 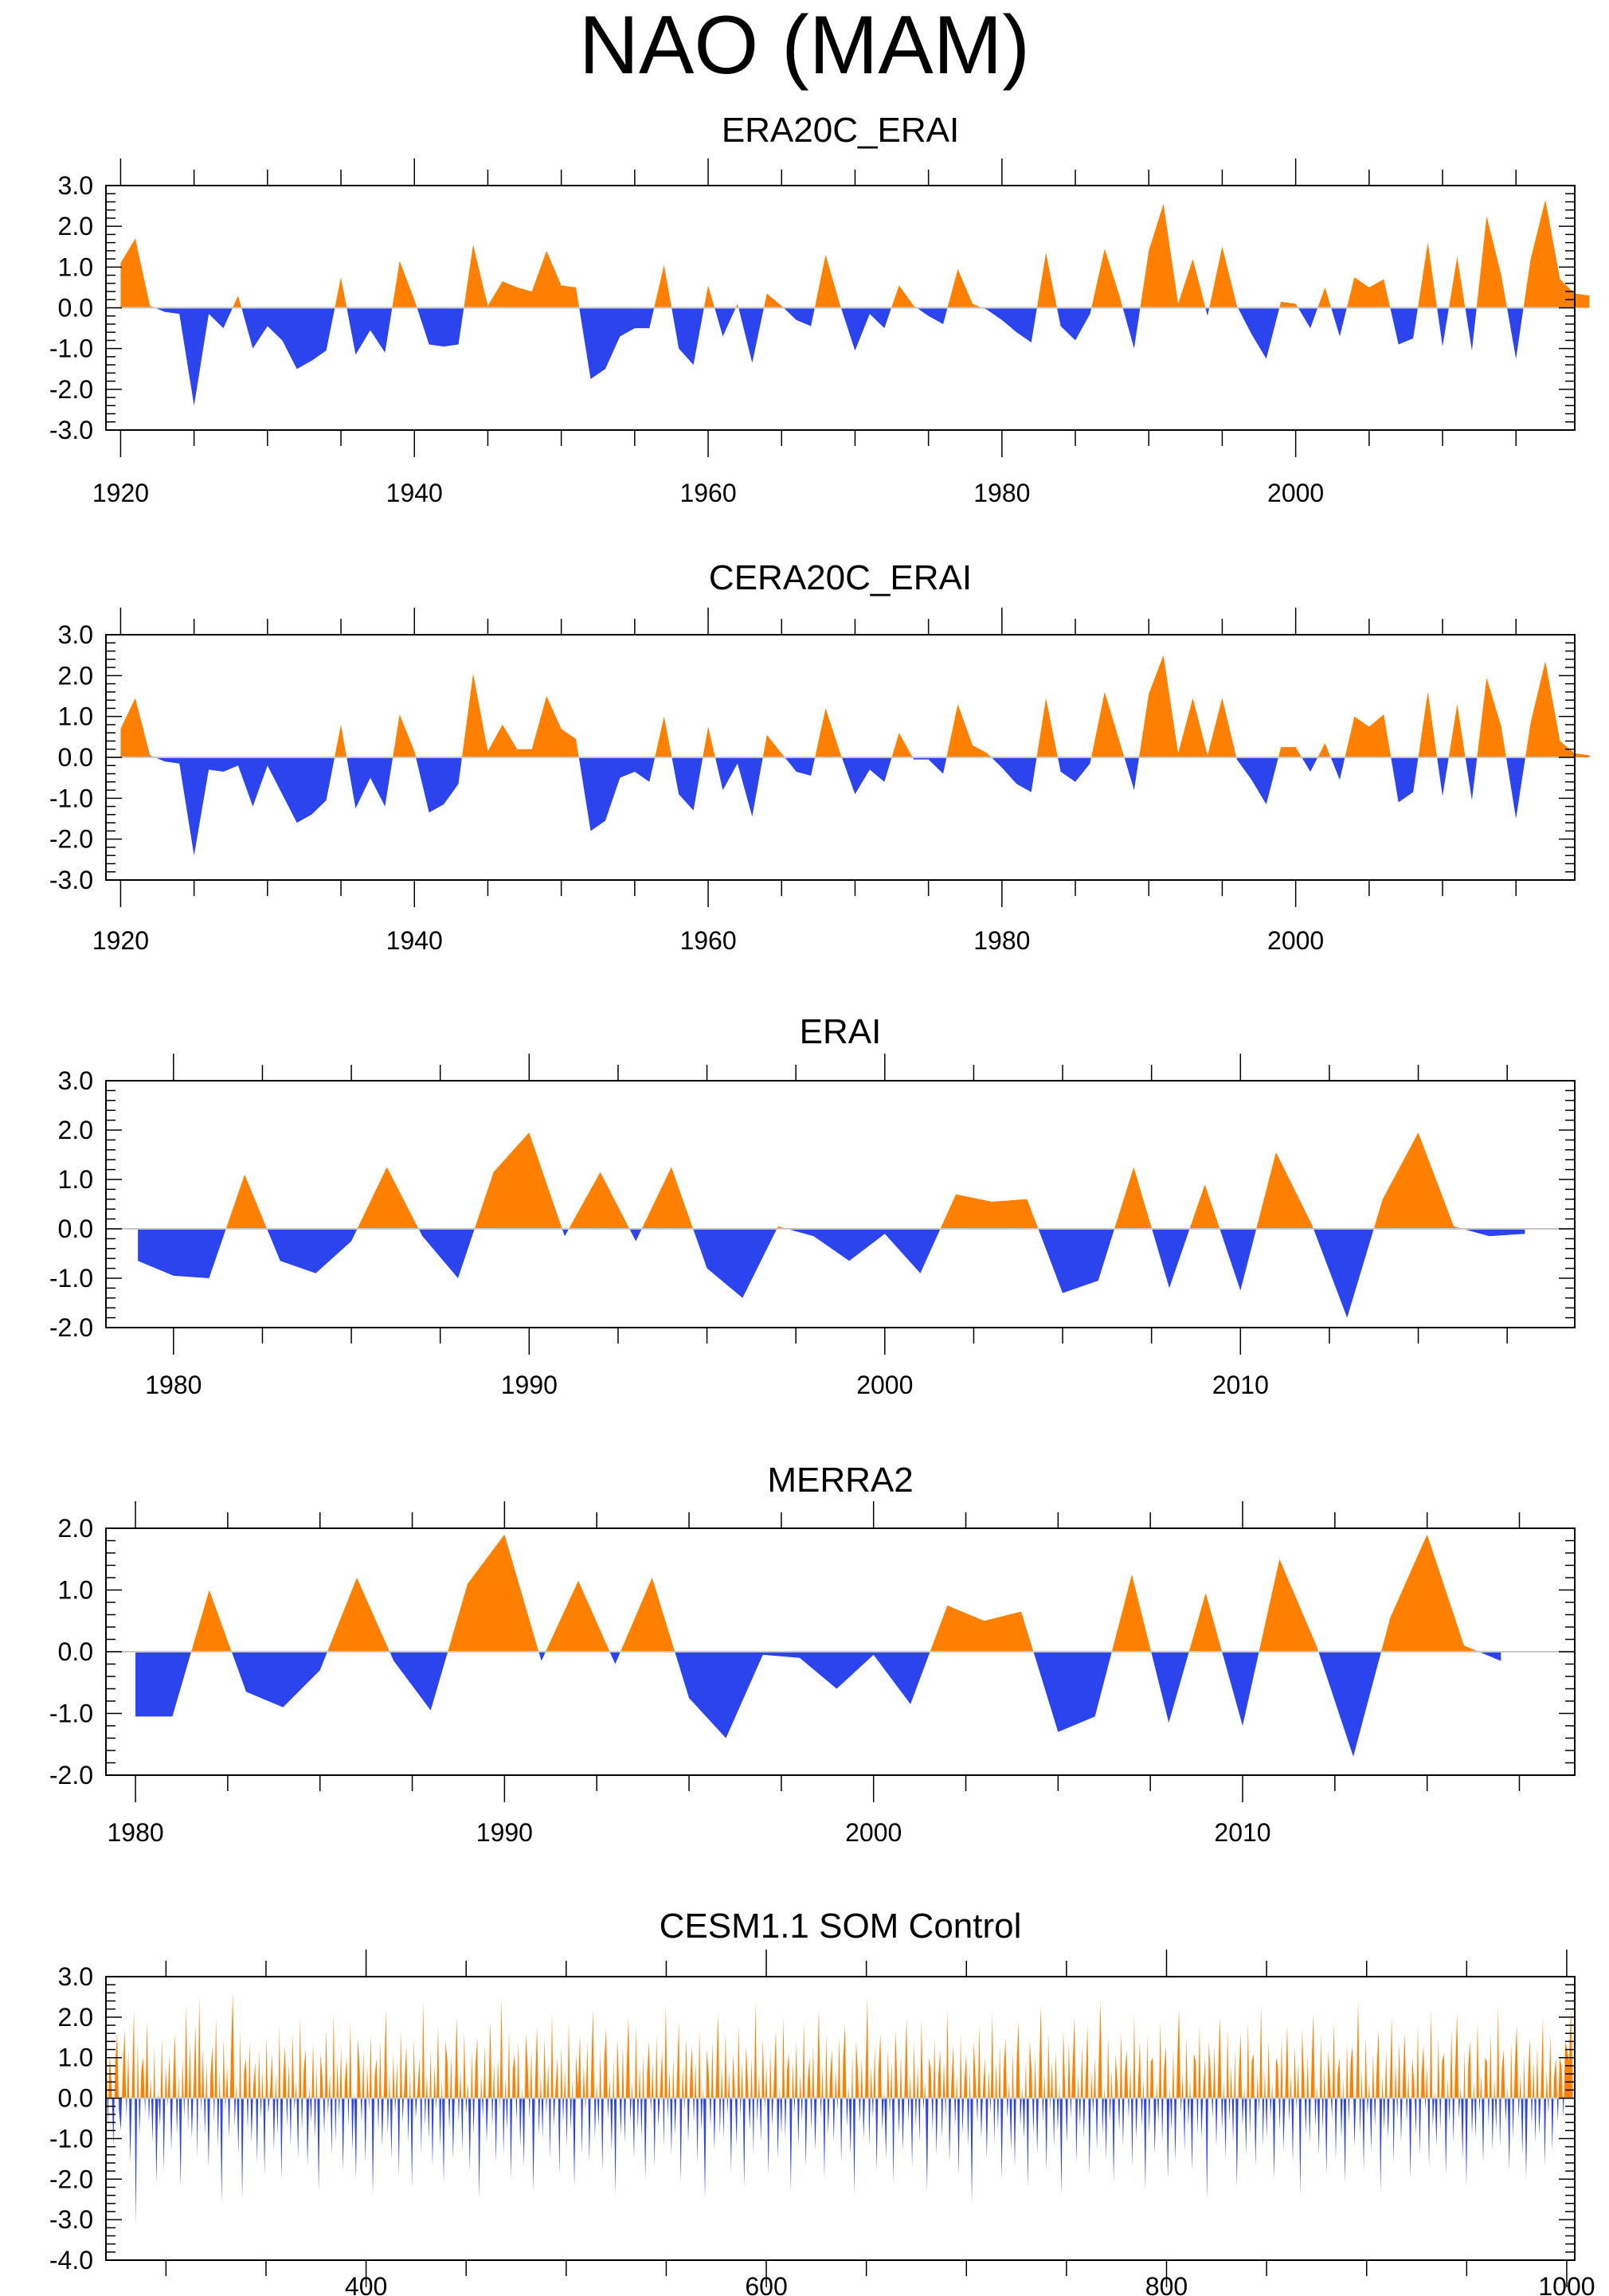 I want to click on panel-title: MERRA2, so click(x=840, y=1480).